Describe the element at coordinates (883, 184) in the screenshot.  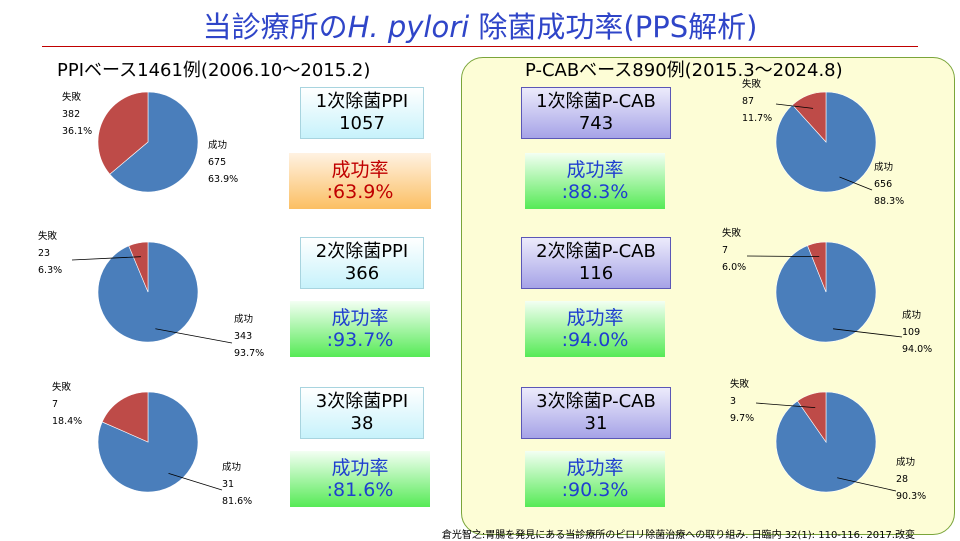
I see `data-label-success: 656` at that location.